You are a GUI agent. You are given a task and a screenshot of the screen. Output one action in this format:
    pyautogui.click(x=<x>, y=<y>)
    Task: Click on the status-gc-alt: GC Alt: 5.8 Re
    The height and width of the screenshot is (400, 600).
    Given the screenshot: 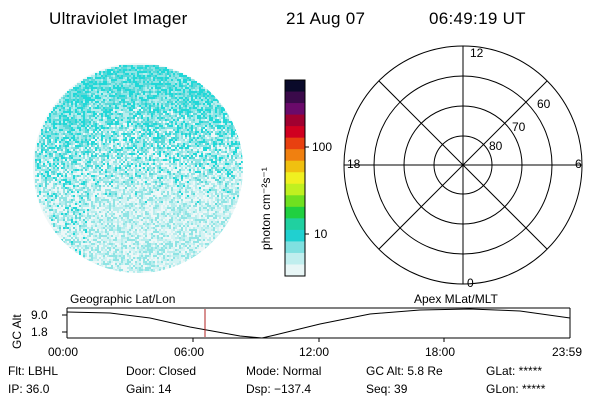 What is the action you would take?
    pyautogui.click(x=404, y=371)
    